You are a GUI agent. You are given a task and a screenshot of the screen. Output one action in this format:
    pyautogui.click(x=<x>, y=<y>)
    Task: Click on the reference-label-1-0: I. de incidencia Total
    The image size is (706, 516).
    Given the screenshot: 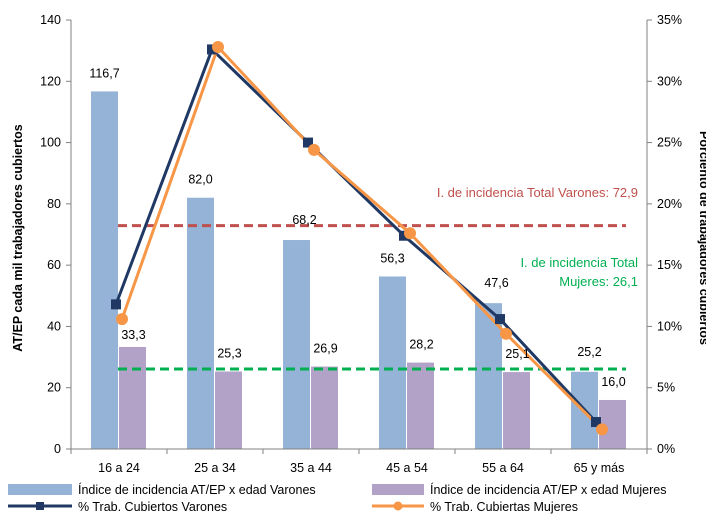 What is the action you would take?
    pyautogui.click(x=579, y=262)
    